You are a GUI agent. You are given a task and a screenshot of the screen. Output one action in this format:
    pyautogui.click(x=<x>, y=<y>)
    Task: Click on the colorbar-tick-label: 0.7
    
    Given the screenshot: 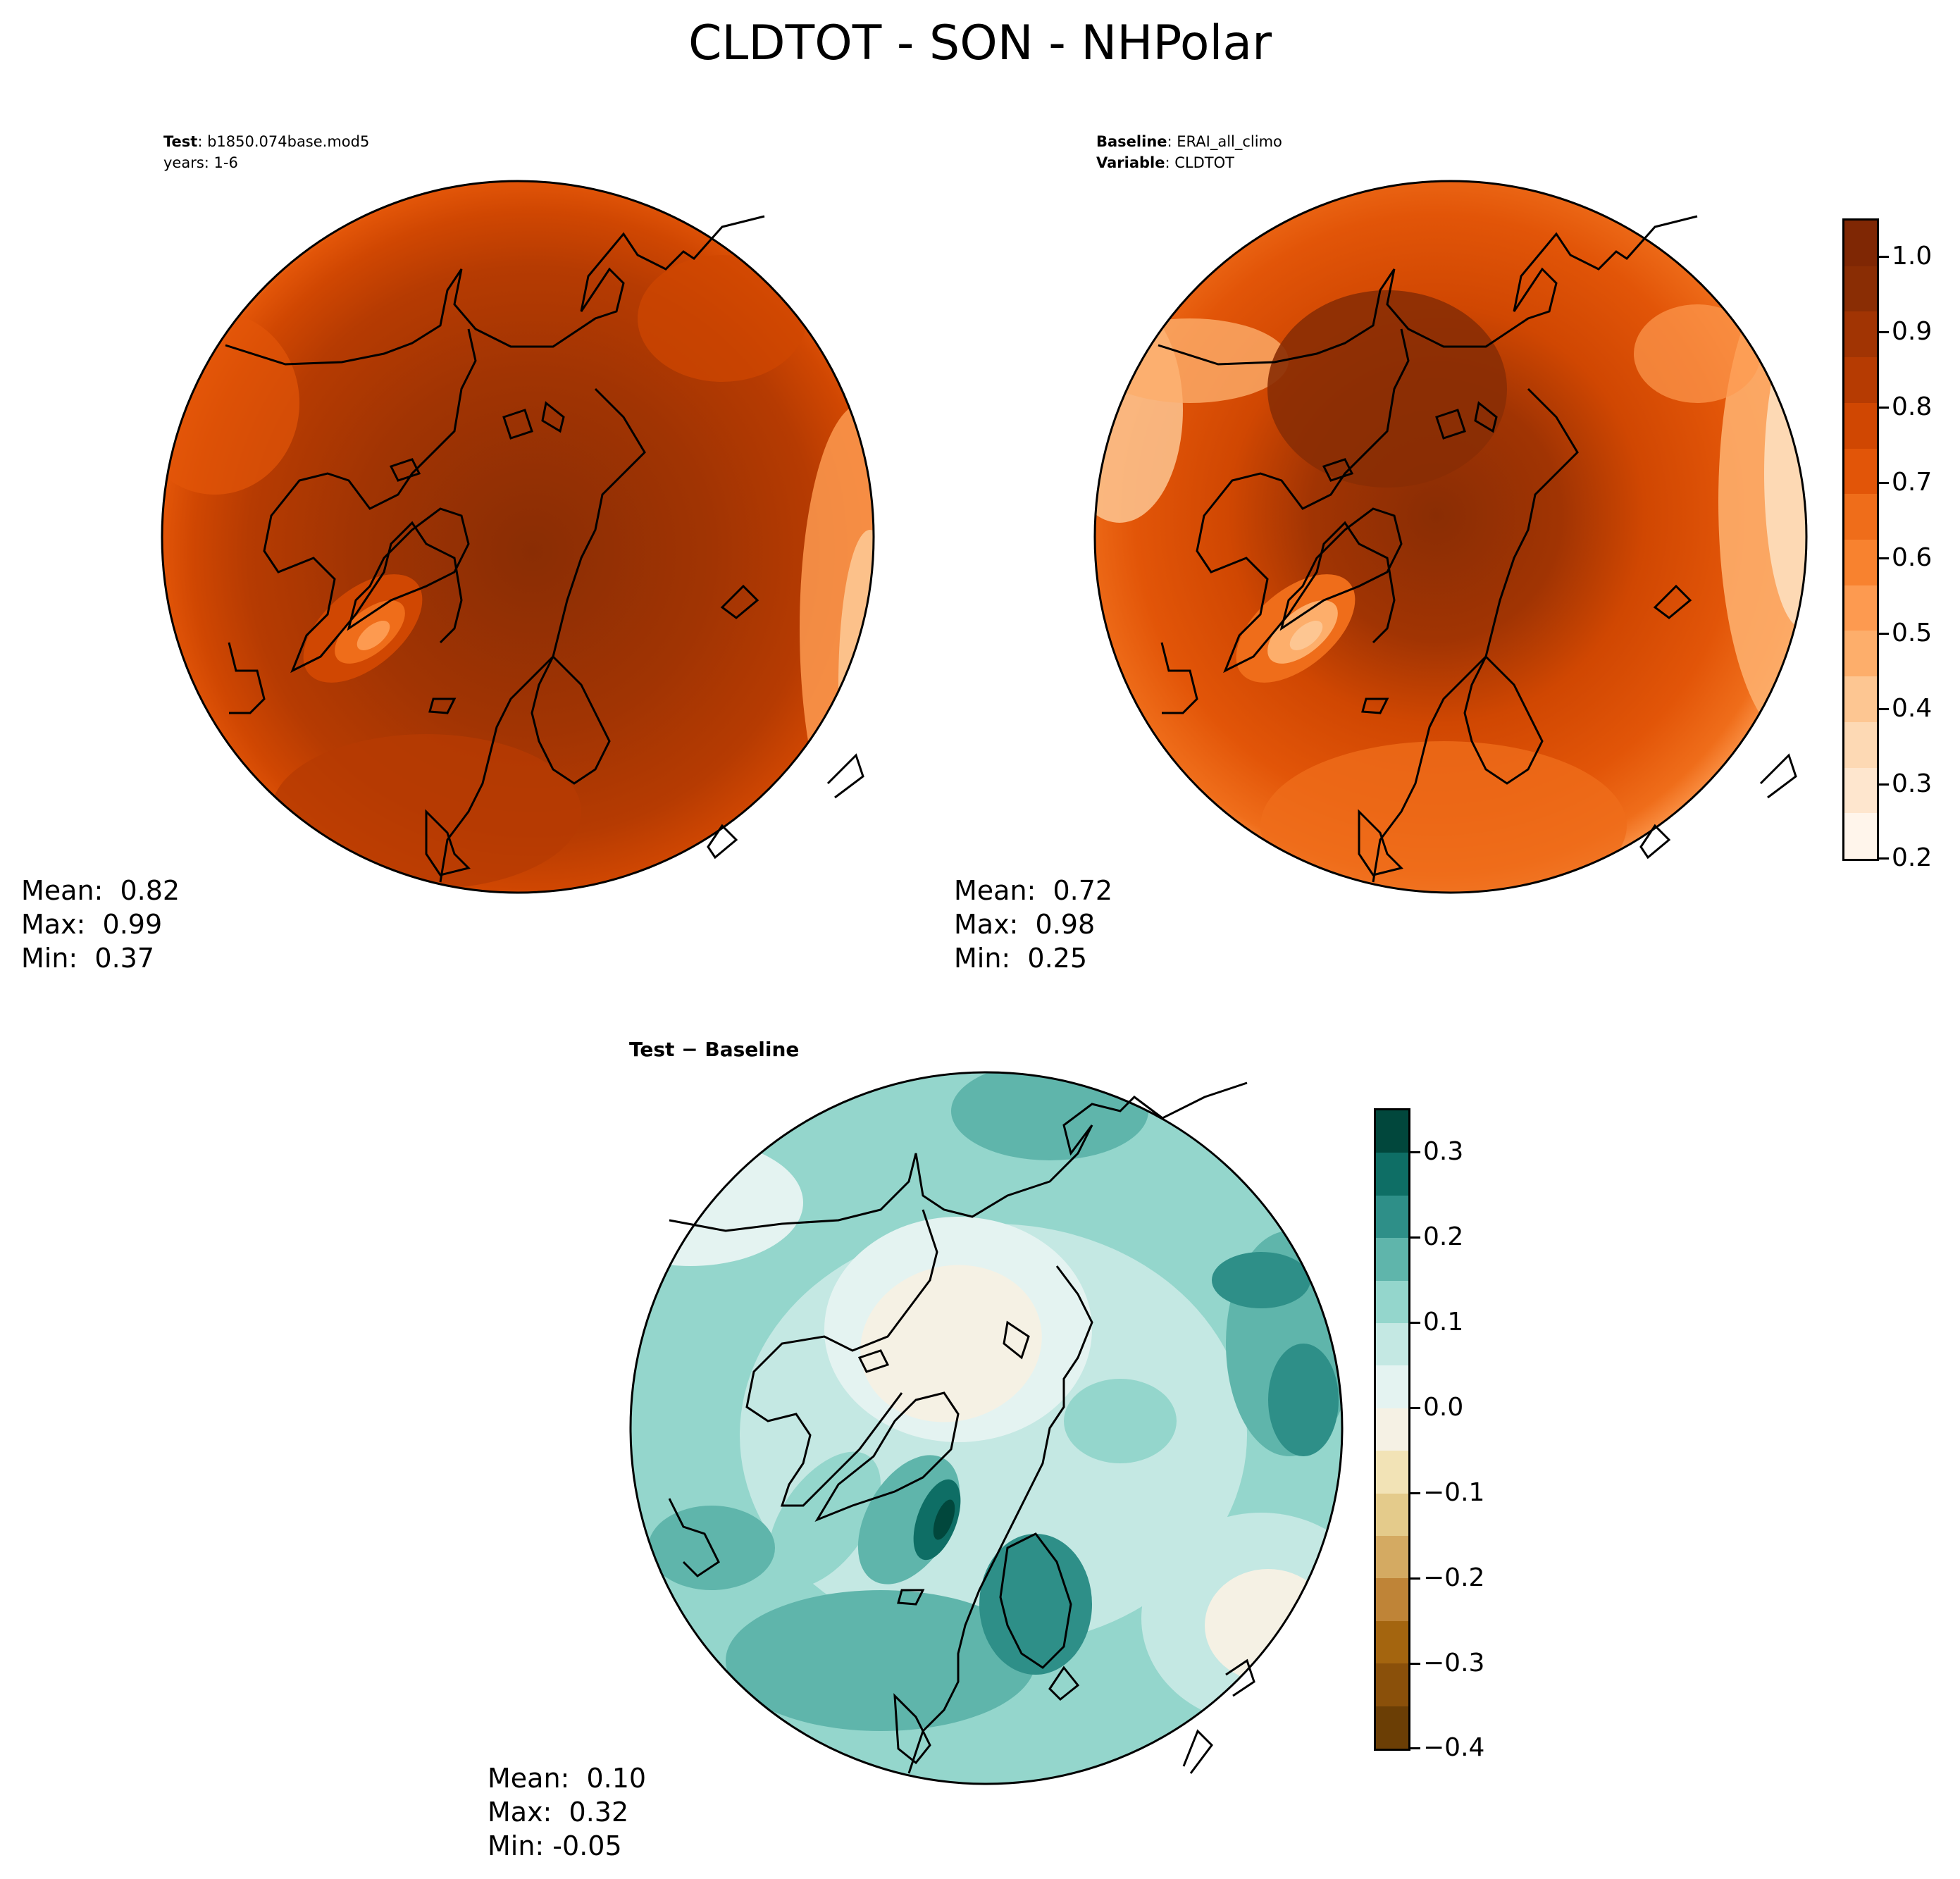 What is the action you would take?
    pyautogui.click(x=1912, y=482)
    